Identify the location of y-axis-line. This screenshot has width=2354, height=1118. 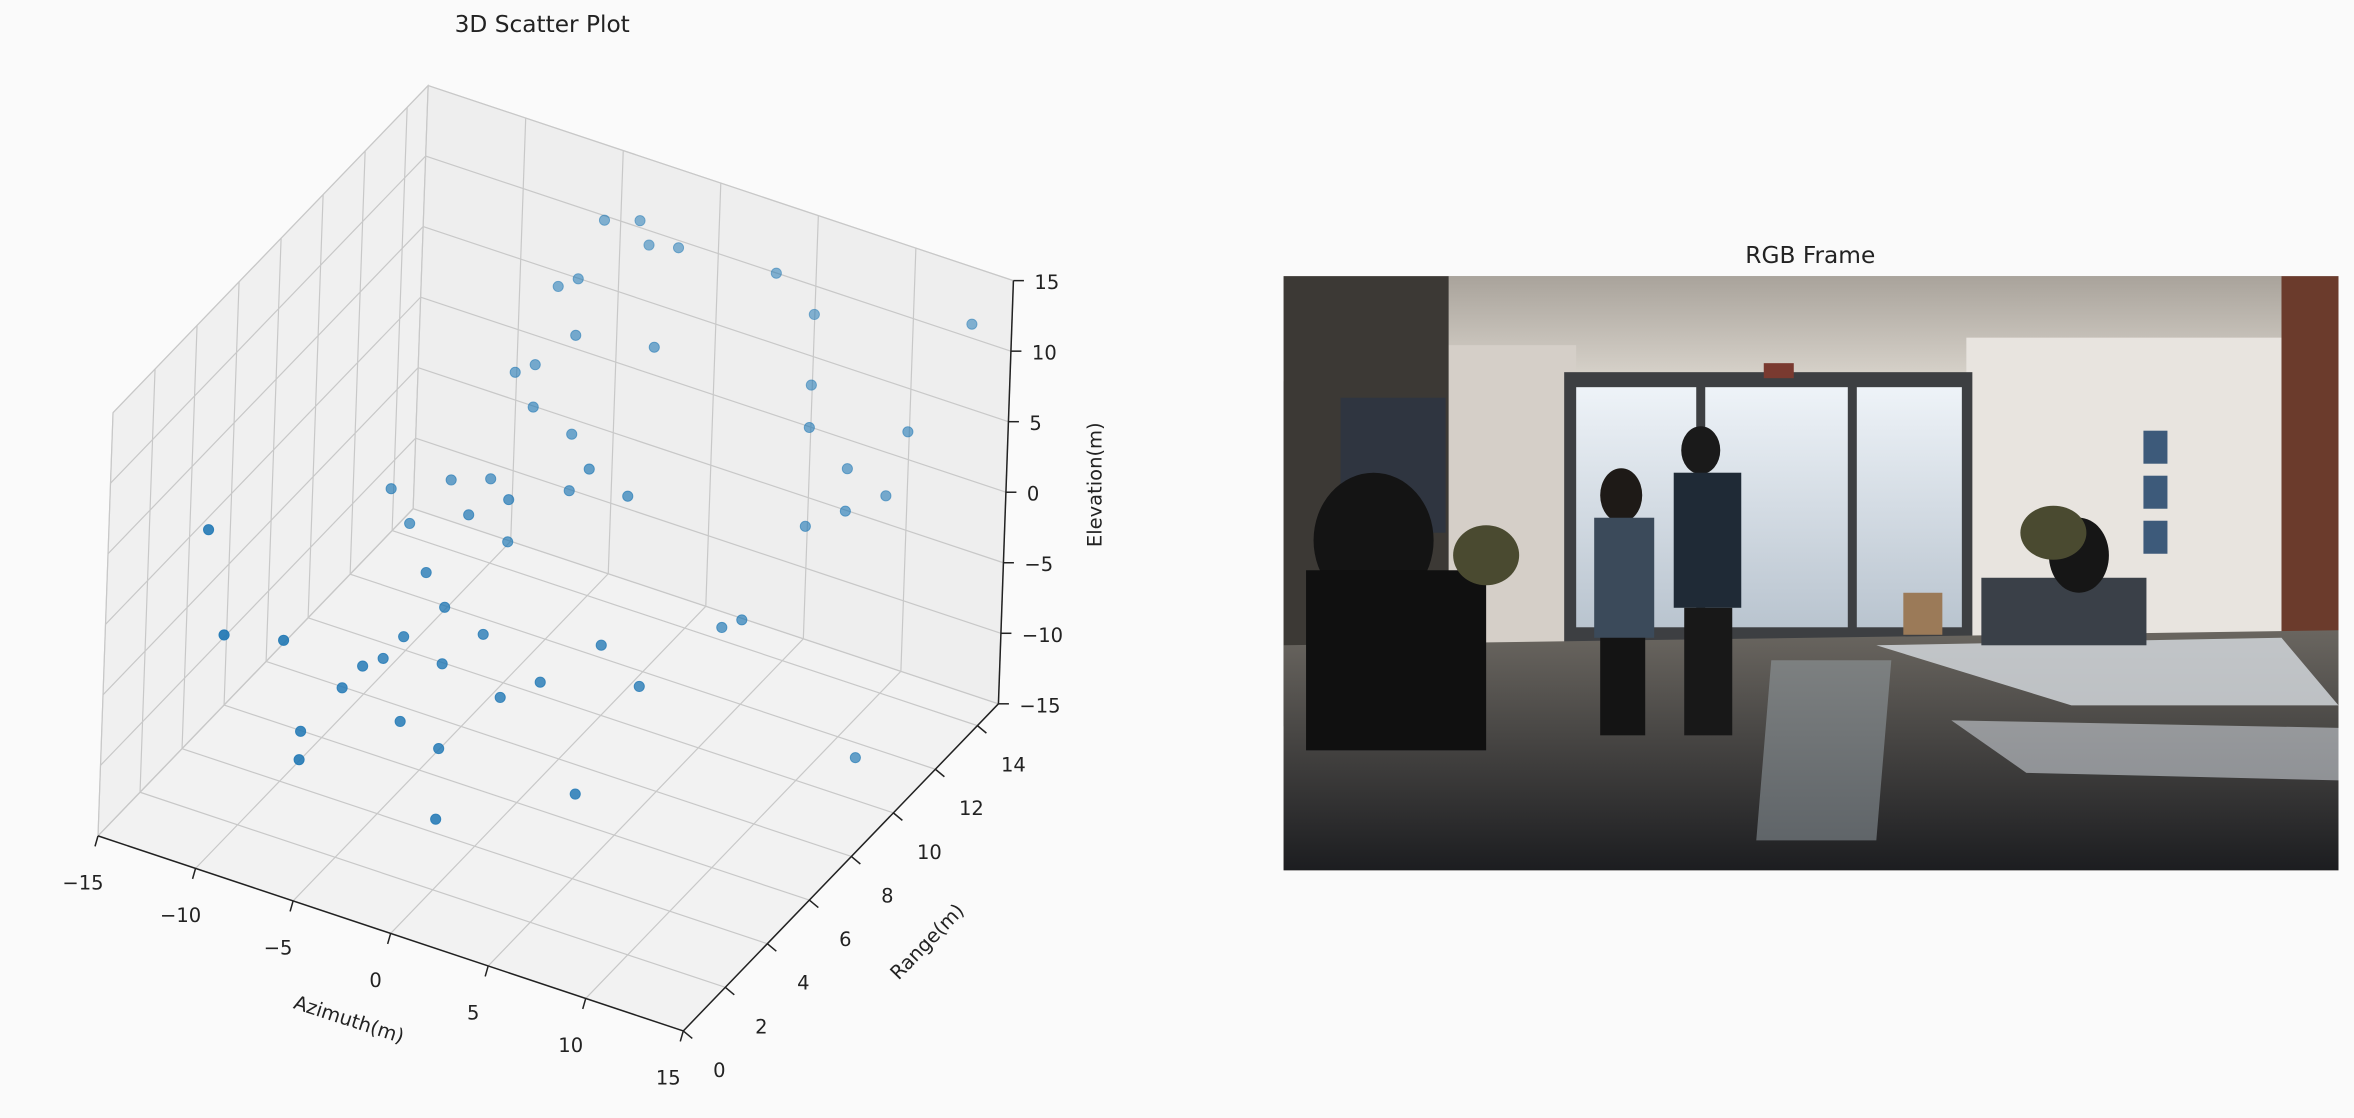
(840, 867).